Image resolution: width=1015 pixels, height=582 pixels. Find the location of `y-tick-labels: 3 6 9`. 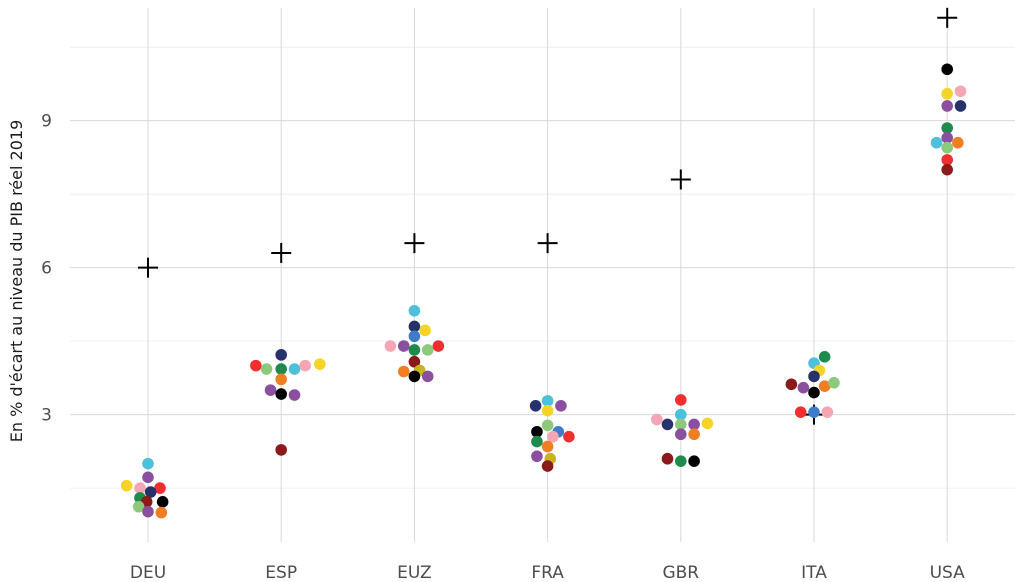

y-tick-labels: 3 6 9 is located at coordinates (46, 269).